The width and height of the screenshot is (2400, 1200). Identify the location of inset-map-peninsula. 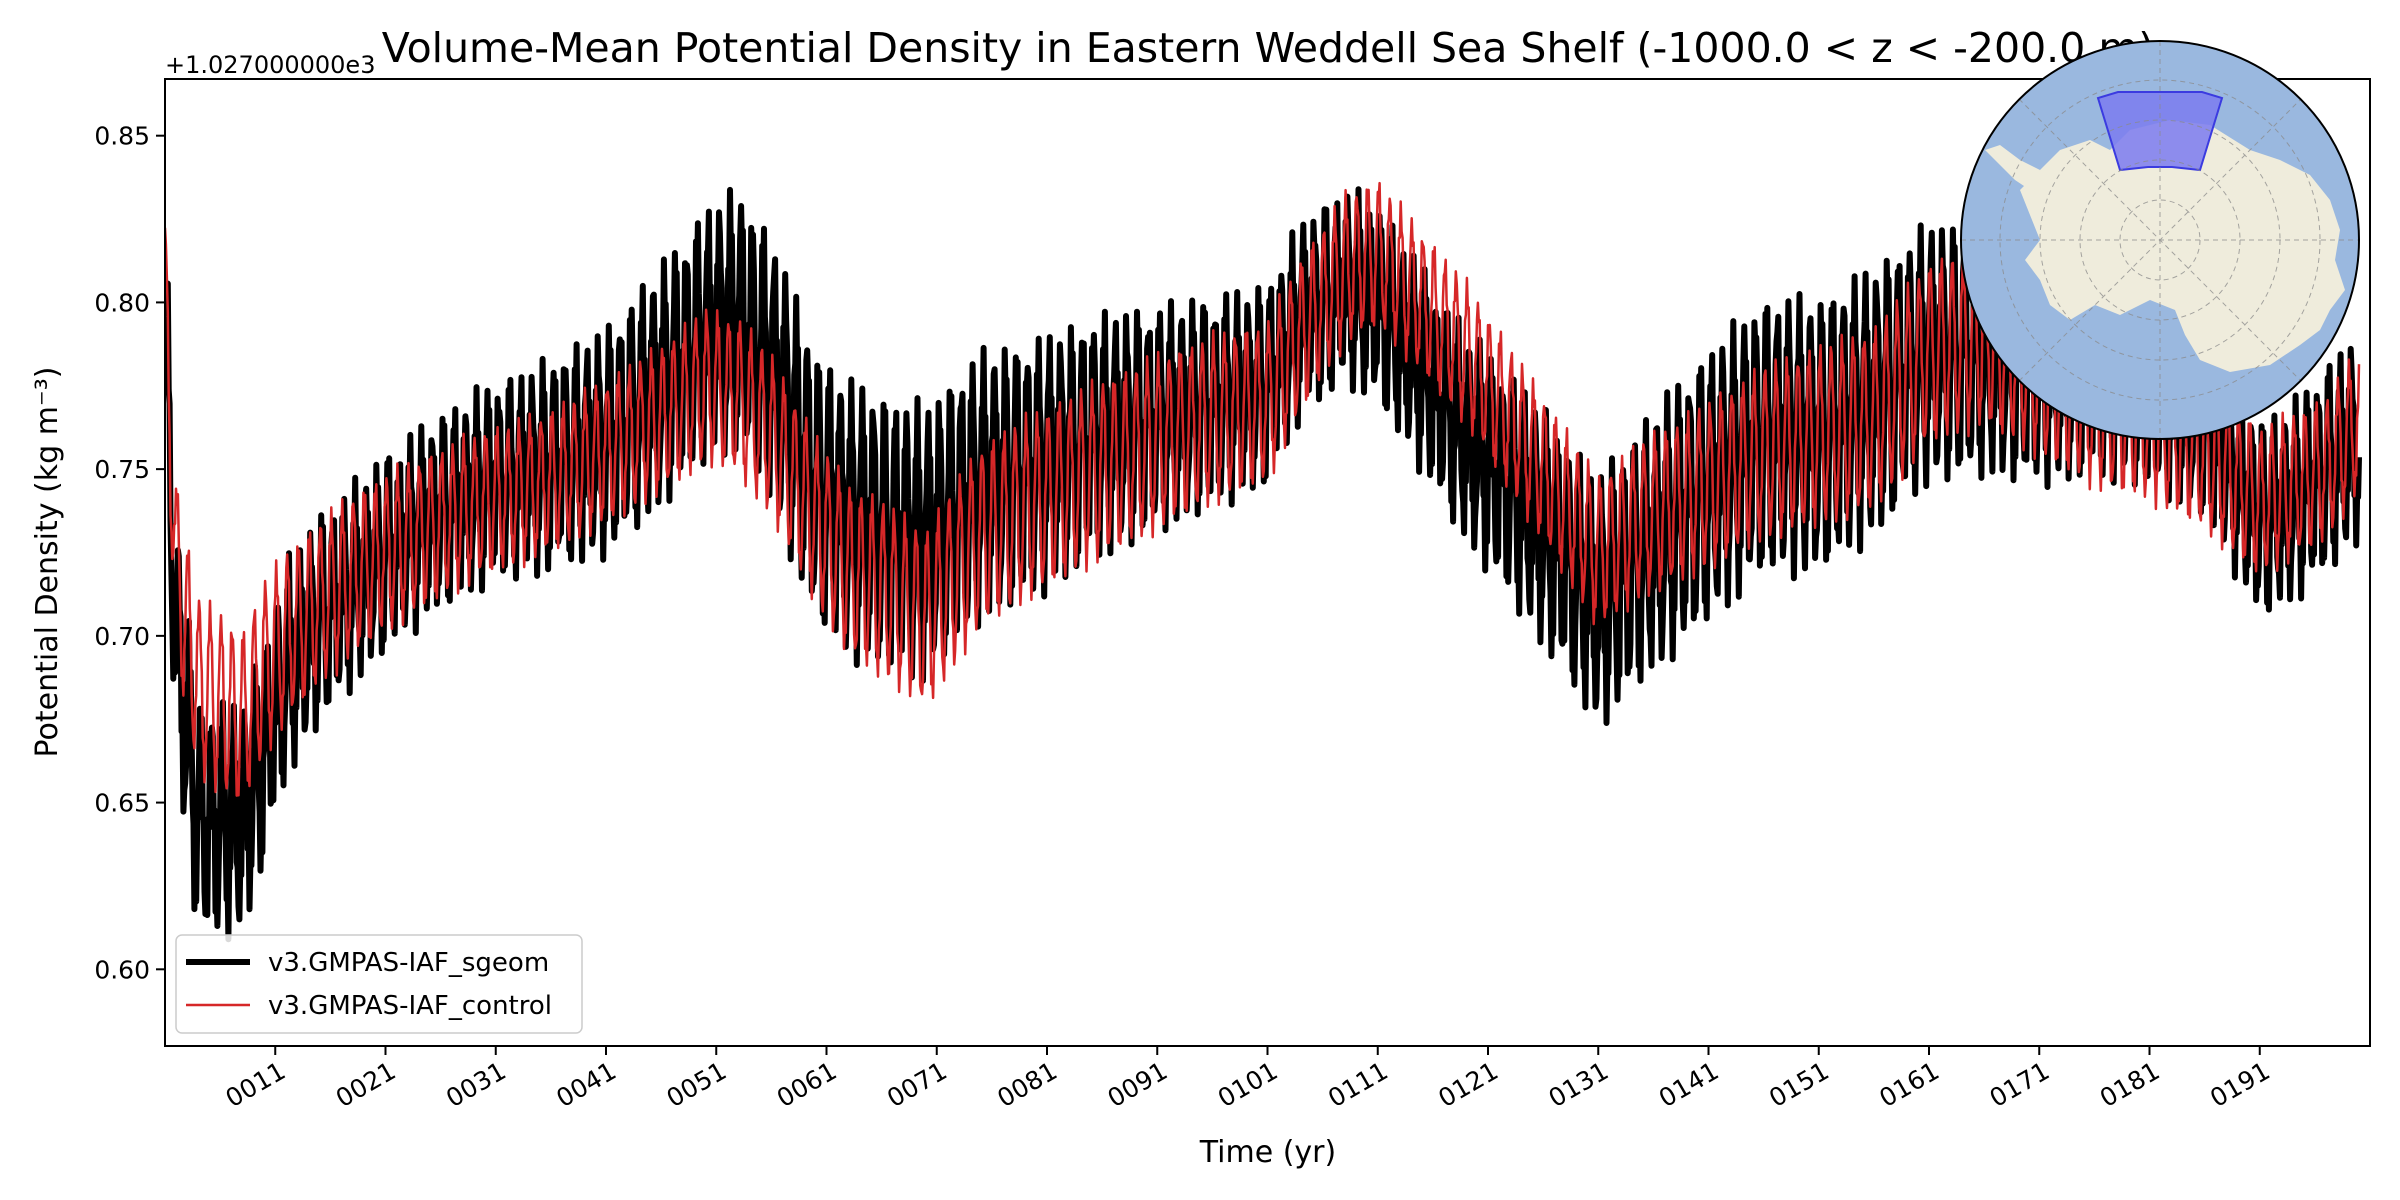
(2012, 167).